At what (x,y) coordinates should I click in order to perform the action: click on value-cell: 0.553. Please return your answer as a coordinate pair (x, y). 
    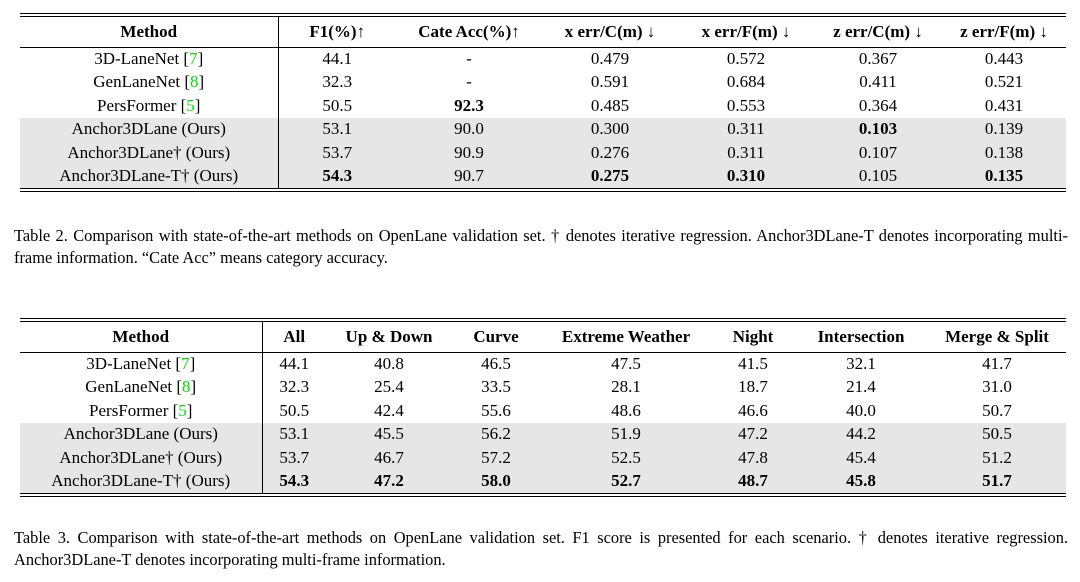
    Looking at the image, I should click on (746, 105).